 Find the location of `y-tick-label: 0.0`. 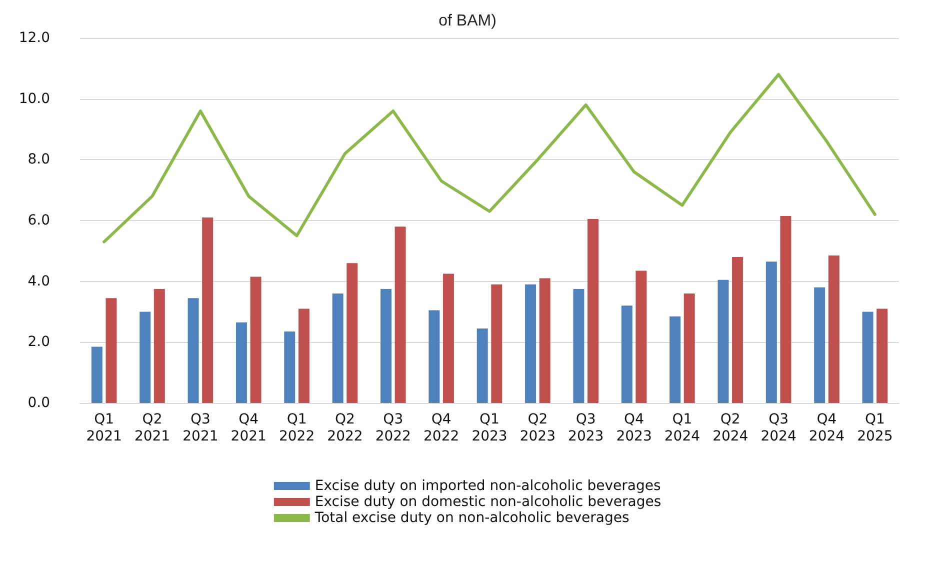

y-tick-label: 0.0 is located at coordinates (39, 403).